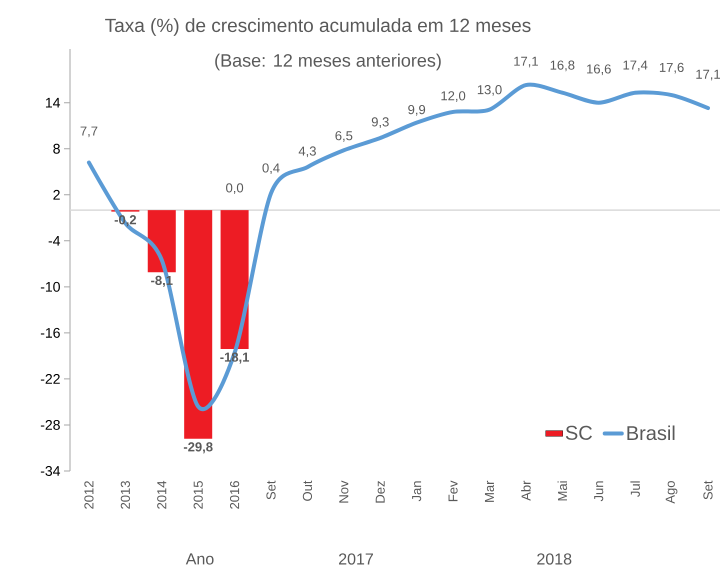 The image size is (720, 572). What do you see at coordinates (453, 491) in the screenshot?
I see `x-tick-label: Fev` at bounding box center [453, 491].